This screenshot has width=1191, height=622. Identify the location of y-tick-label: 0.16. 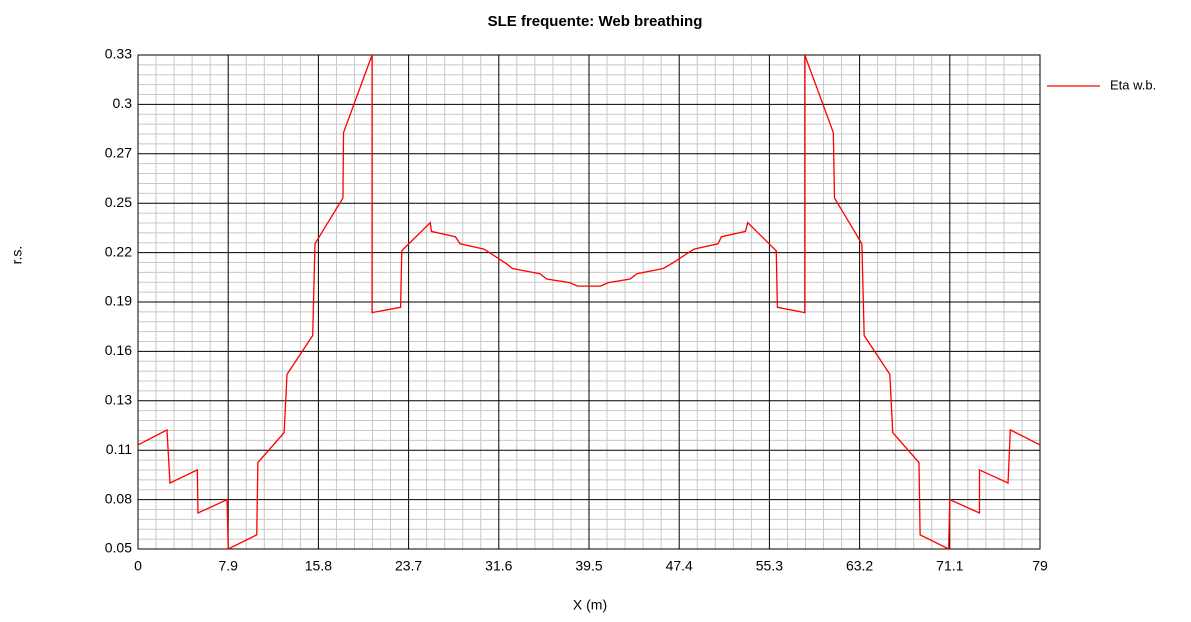
(118, 350).